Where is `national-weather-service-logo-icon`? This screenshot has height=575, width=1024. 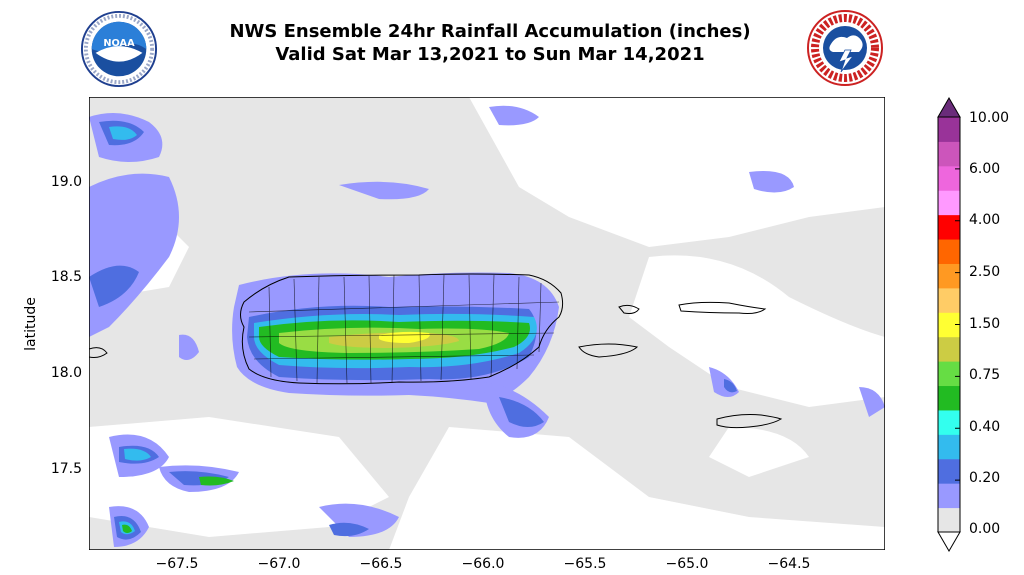
national-weather-service-logo-icon is located at coordinates (845, 48).